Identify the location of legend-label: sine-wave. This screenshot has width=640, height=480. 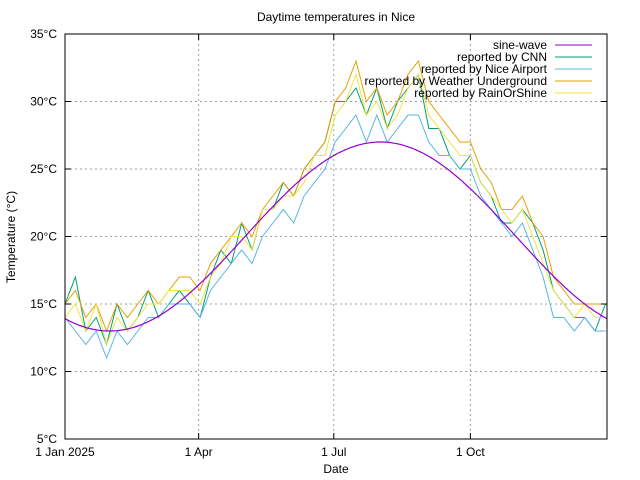
(520, 45).